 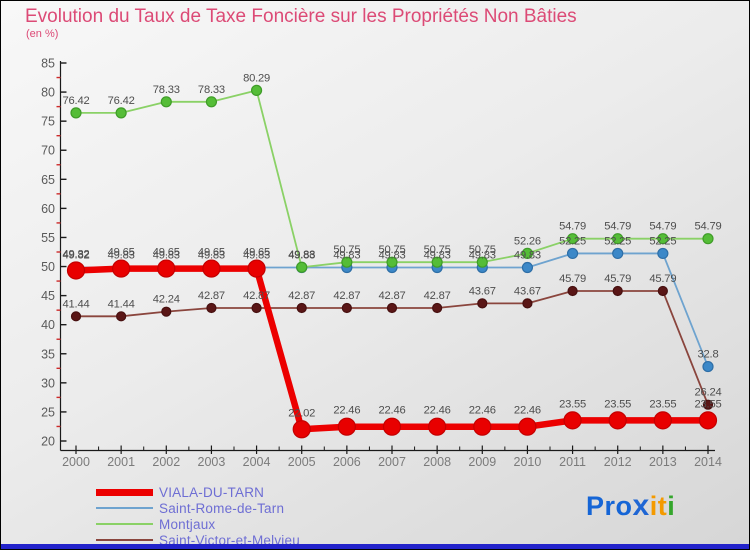 I want to click on svg-text: 22.02, so click(x=301, y=413).